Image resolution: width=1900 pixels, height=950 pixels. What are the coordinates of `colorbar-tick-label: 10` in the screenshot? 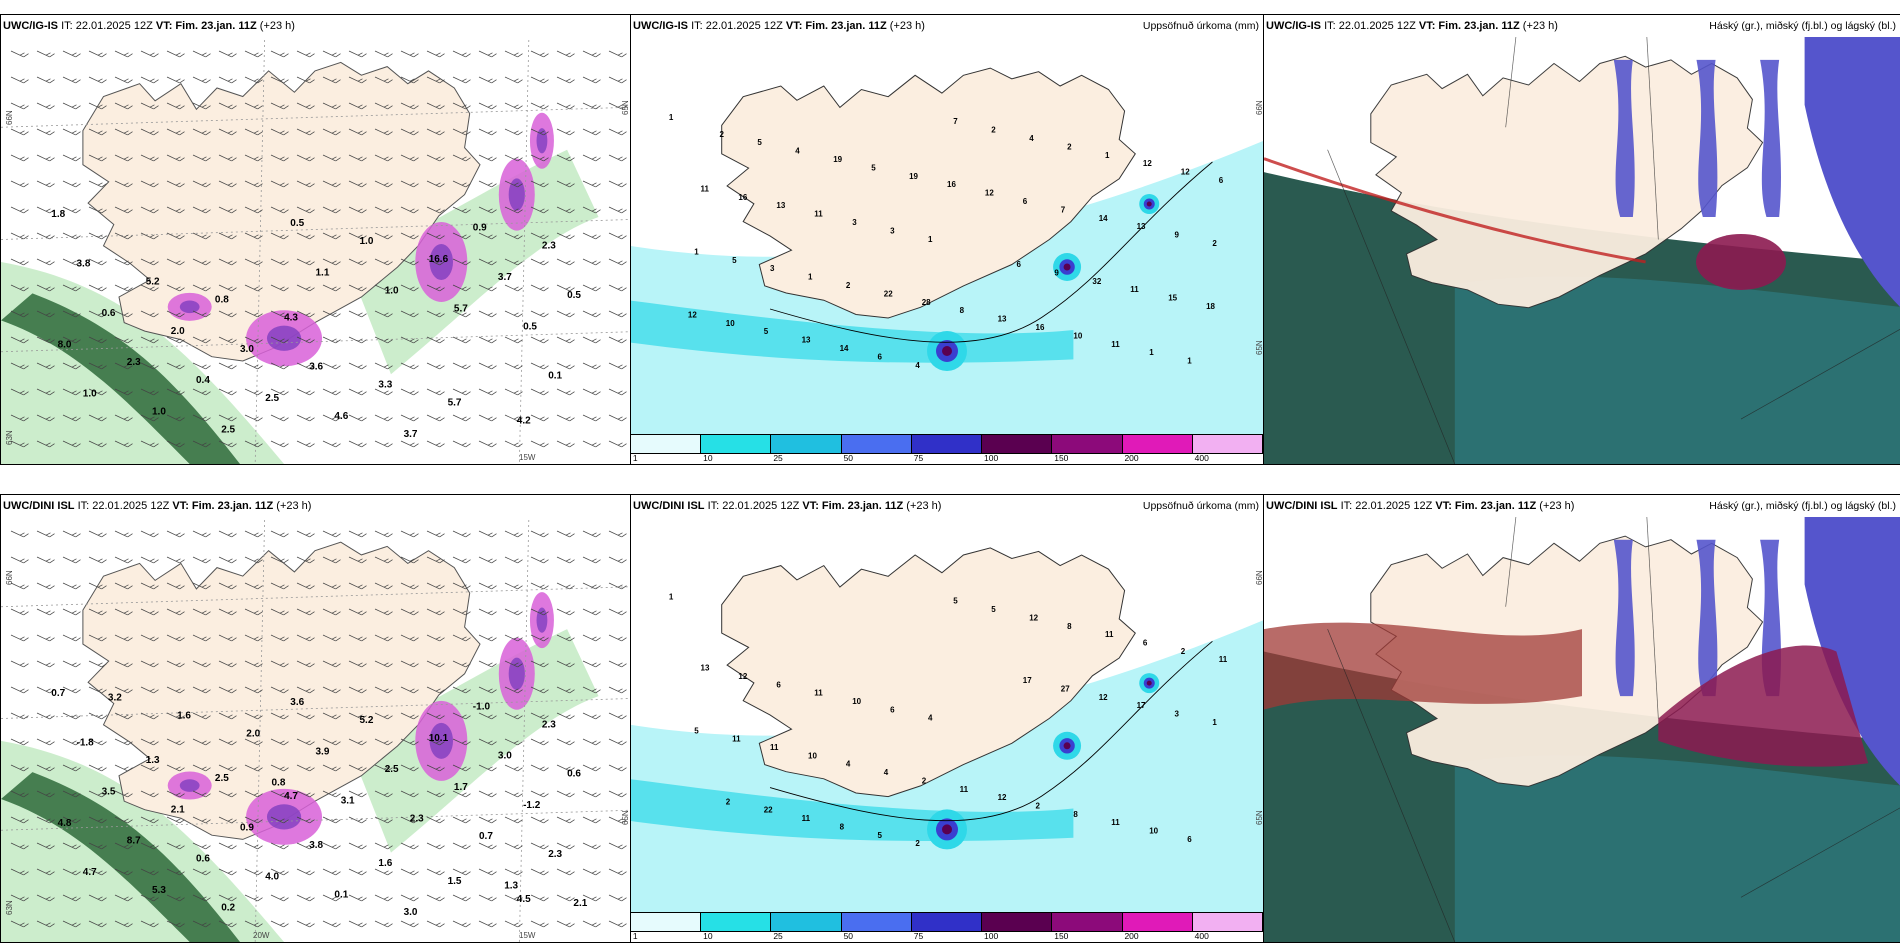 It's located at (708, 936).